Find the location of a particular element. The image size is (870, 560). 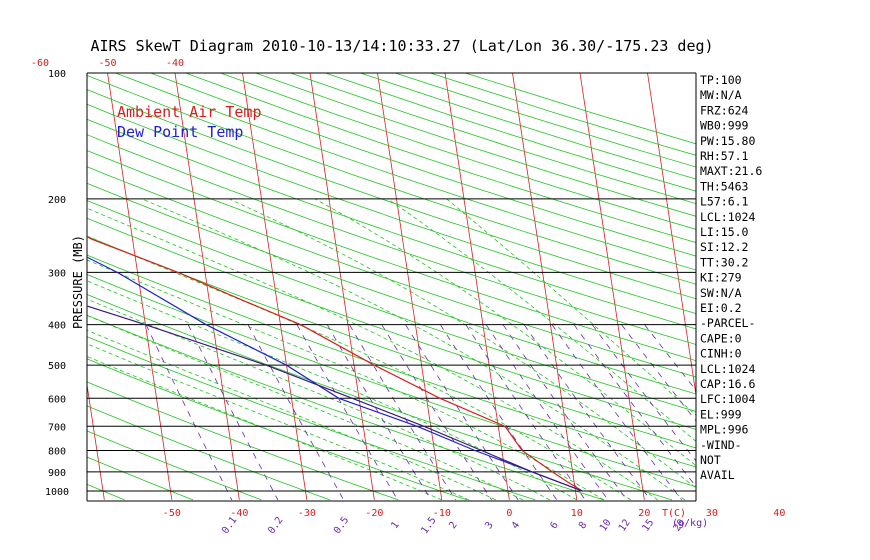

mixing-ratio-tick-label: 15 is located at coordinates (648, 525).